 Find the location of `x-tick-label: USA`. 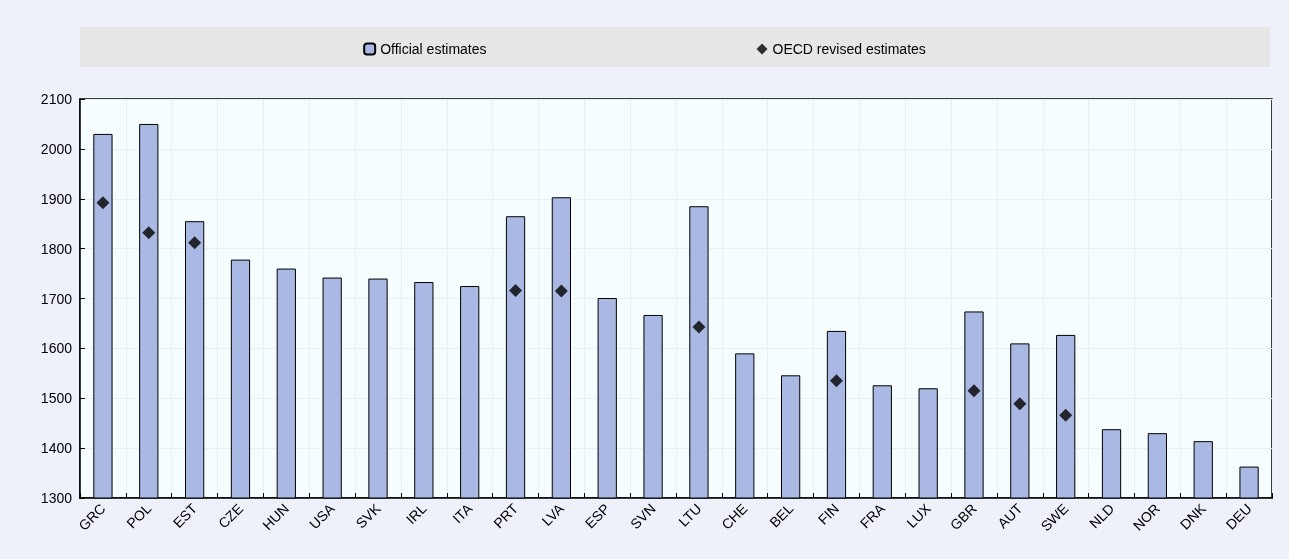

x-tick-label: USA is located at coordinates (322, 515).